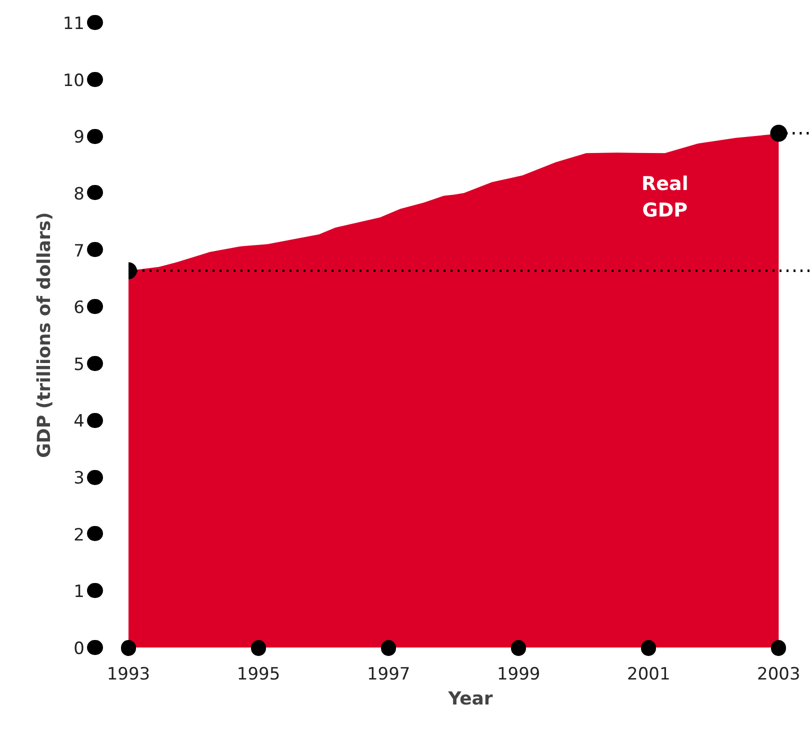 The height and width of the screenshot is (742, 812). Describe the element at coordinates (79, 251) in the screenshot. I see `y-tick-label: 7` at that location.